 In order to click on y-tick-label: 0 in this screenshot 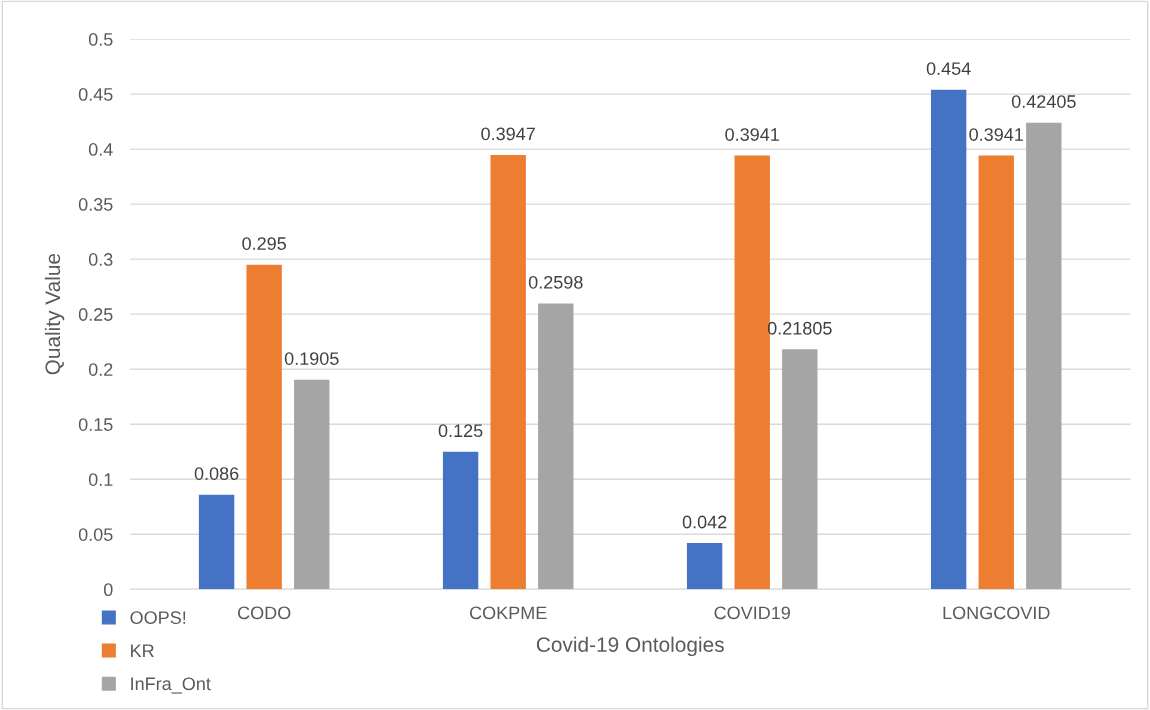, I will do `click(108, 590)`.